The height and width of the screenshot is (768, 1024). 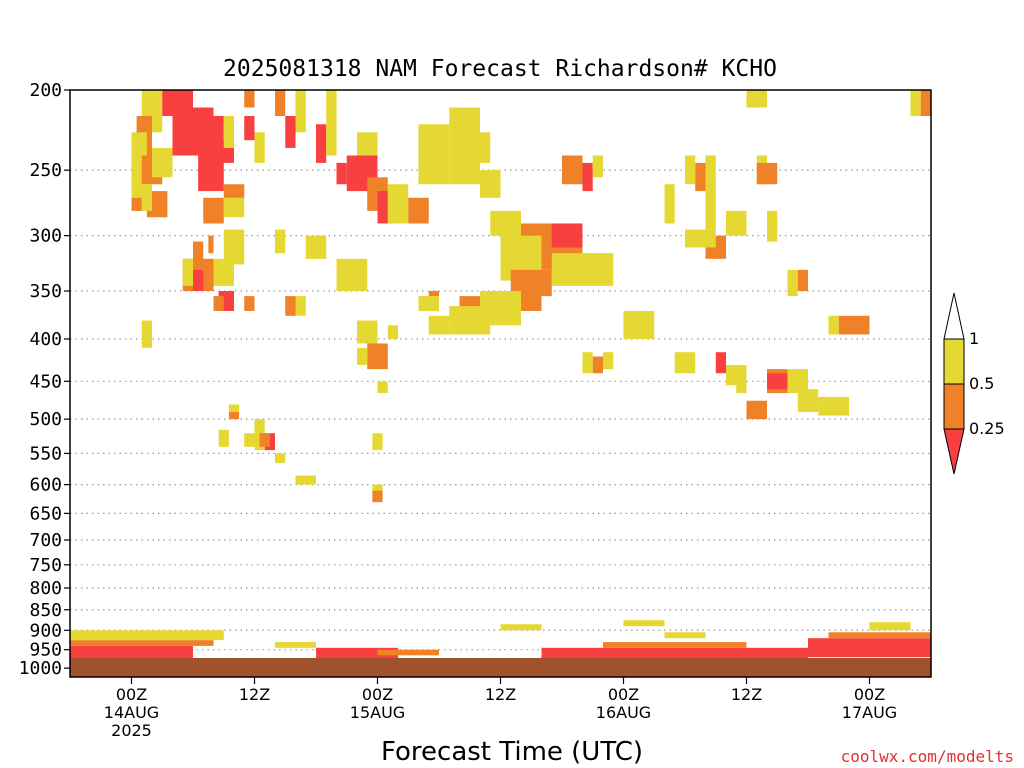 I want to click on x-tick-label-12-0: 12Z, so click(x=254, y=694).